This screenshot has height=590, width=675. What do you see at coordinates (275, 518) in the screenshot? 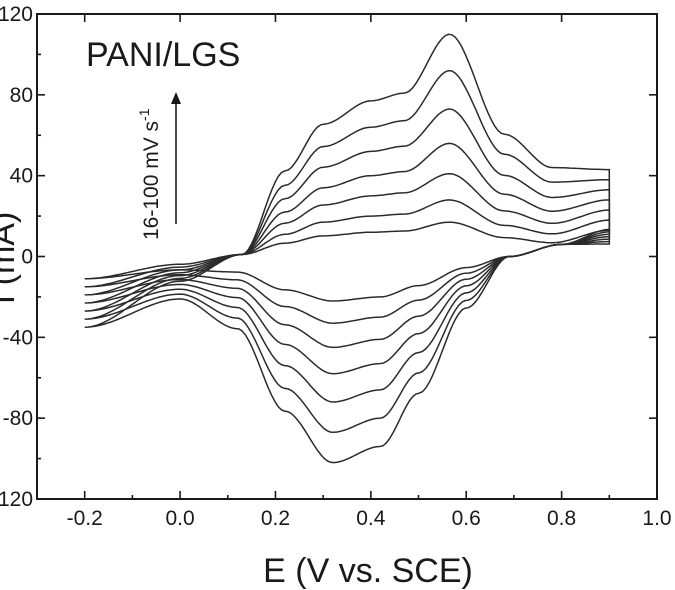
I see `x-tick-label: 0.2` at bounding box center [275, 518].